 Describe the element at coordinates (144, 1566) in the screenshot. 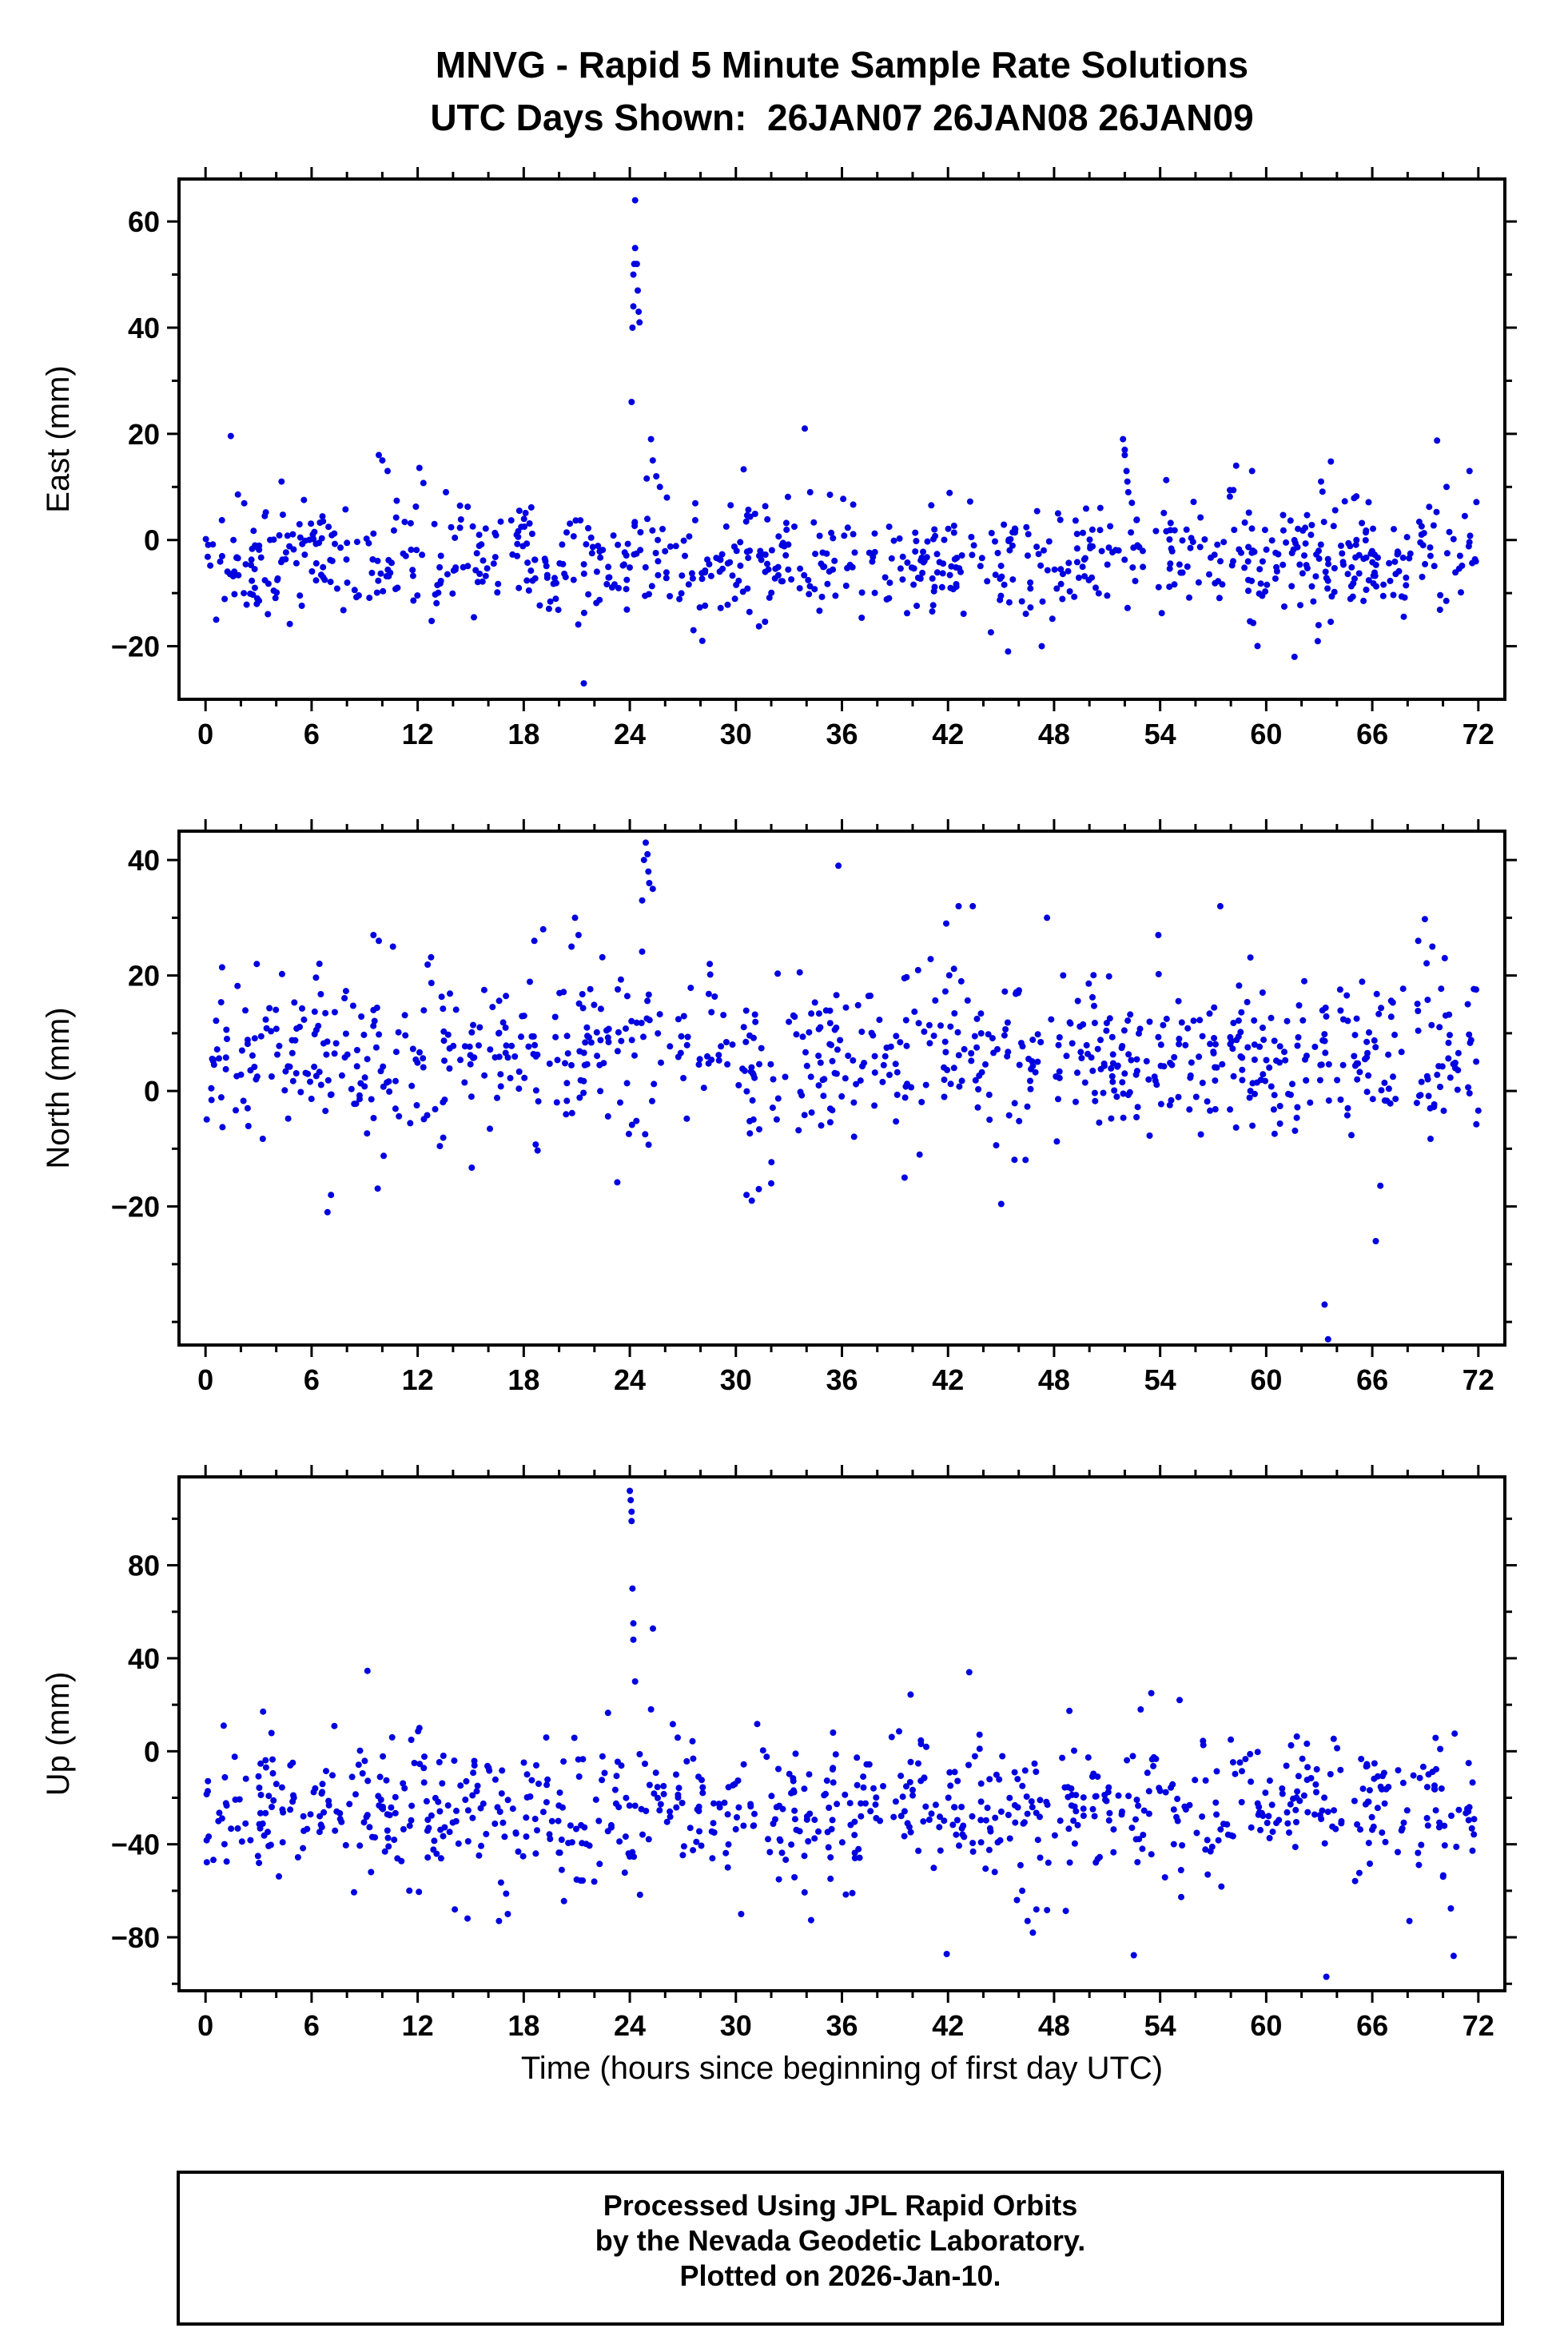

I see `svg-text: 80` at that location.